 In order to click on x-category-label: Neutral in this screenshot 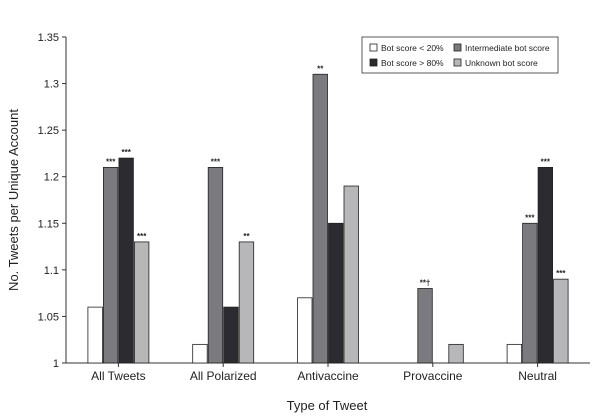, I will do `click(537, 376)`.